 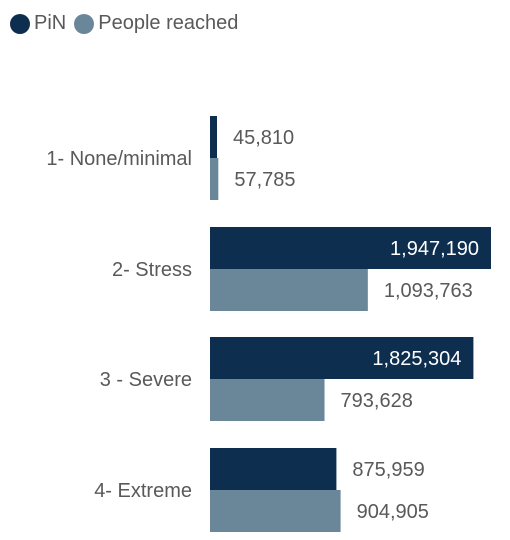 I want to click on value-label-people-reached-2: 1,093,763, so click(x=428, y=291).